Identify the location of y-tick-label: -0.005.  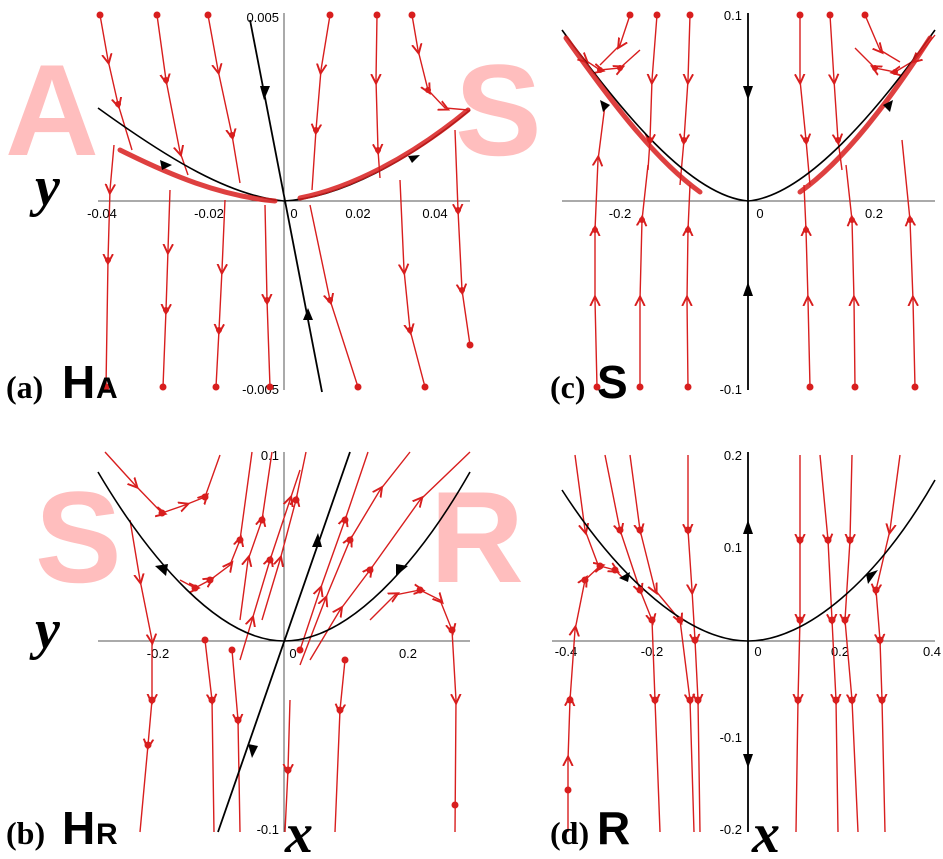
(260, 389).